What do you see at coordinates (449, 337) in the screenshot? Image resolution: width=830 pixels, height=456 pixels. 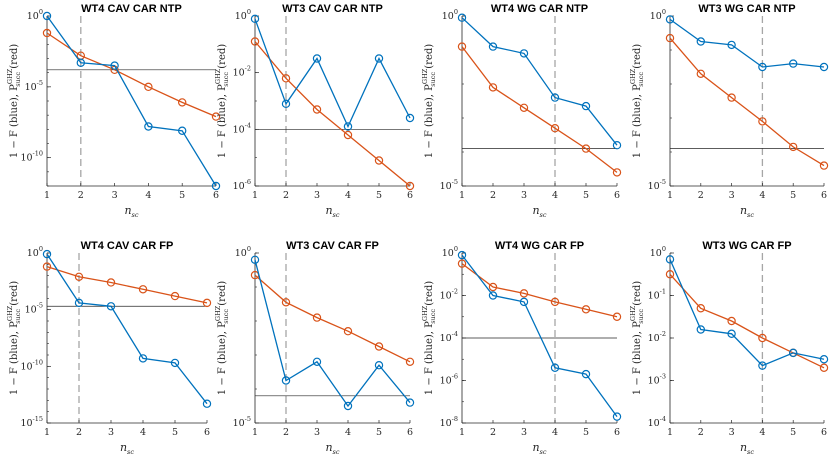 I see `y-tick-label: 10⁻⁴` at bounding box center [449, 337].